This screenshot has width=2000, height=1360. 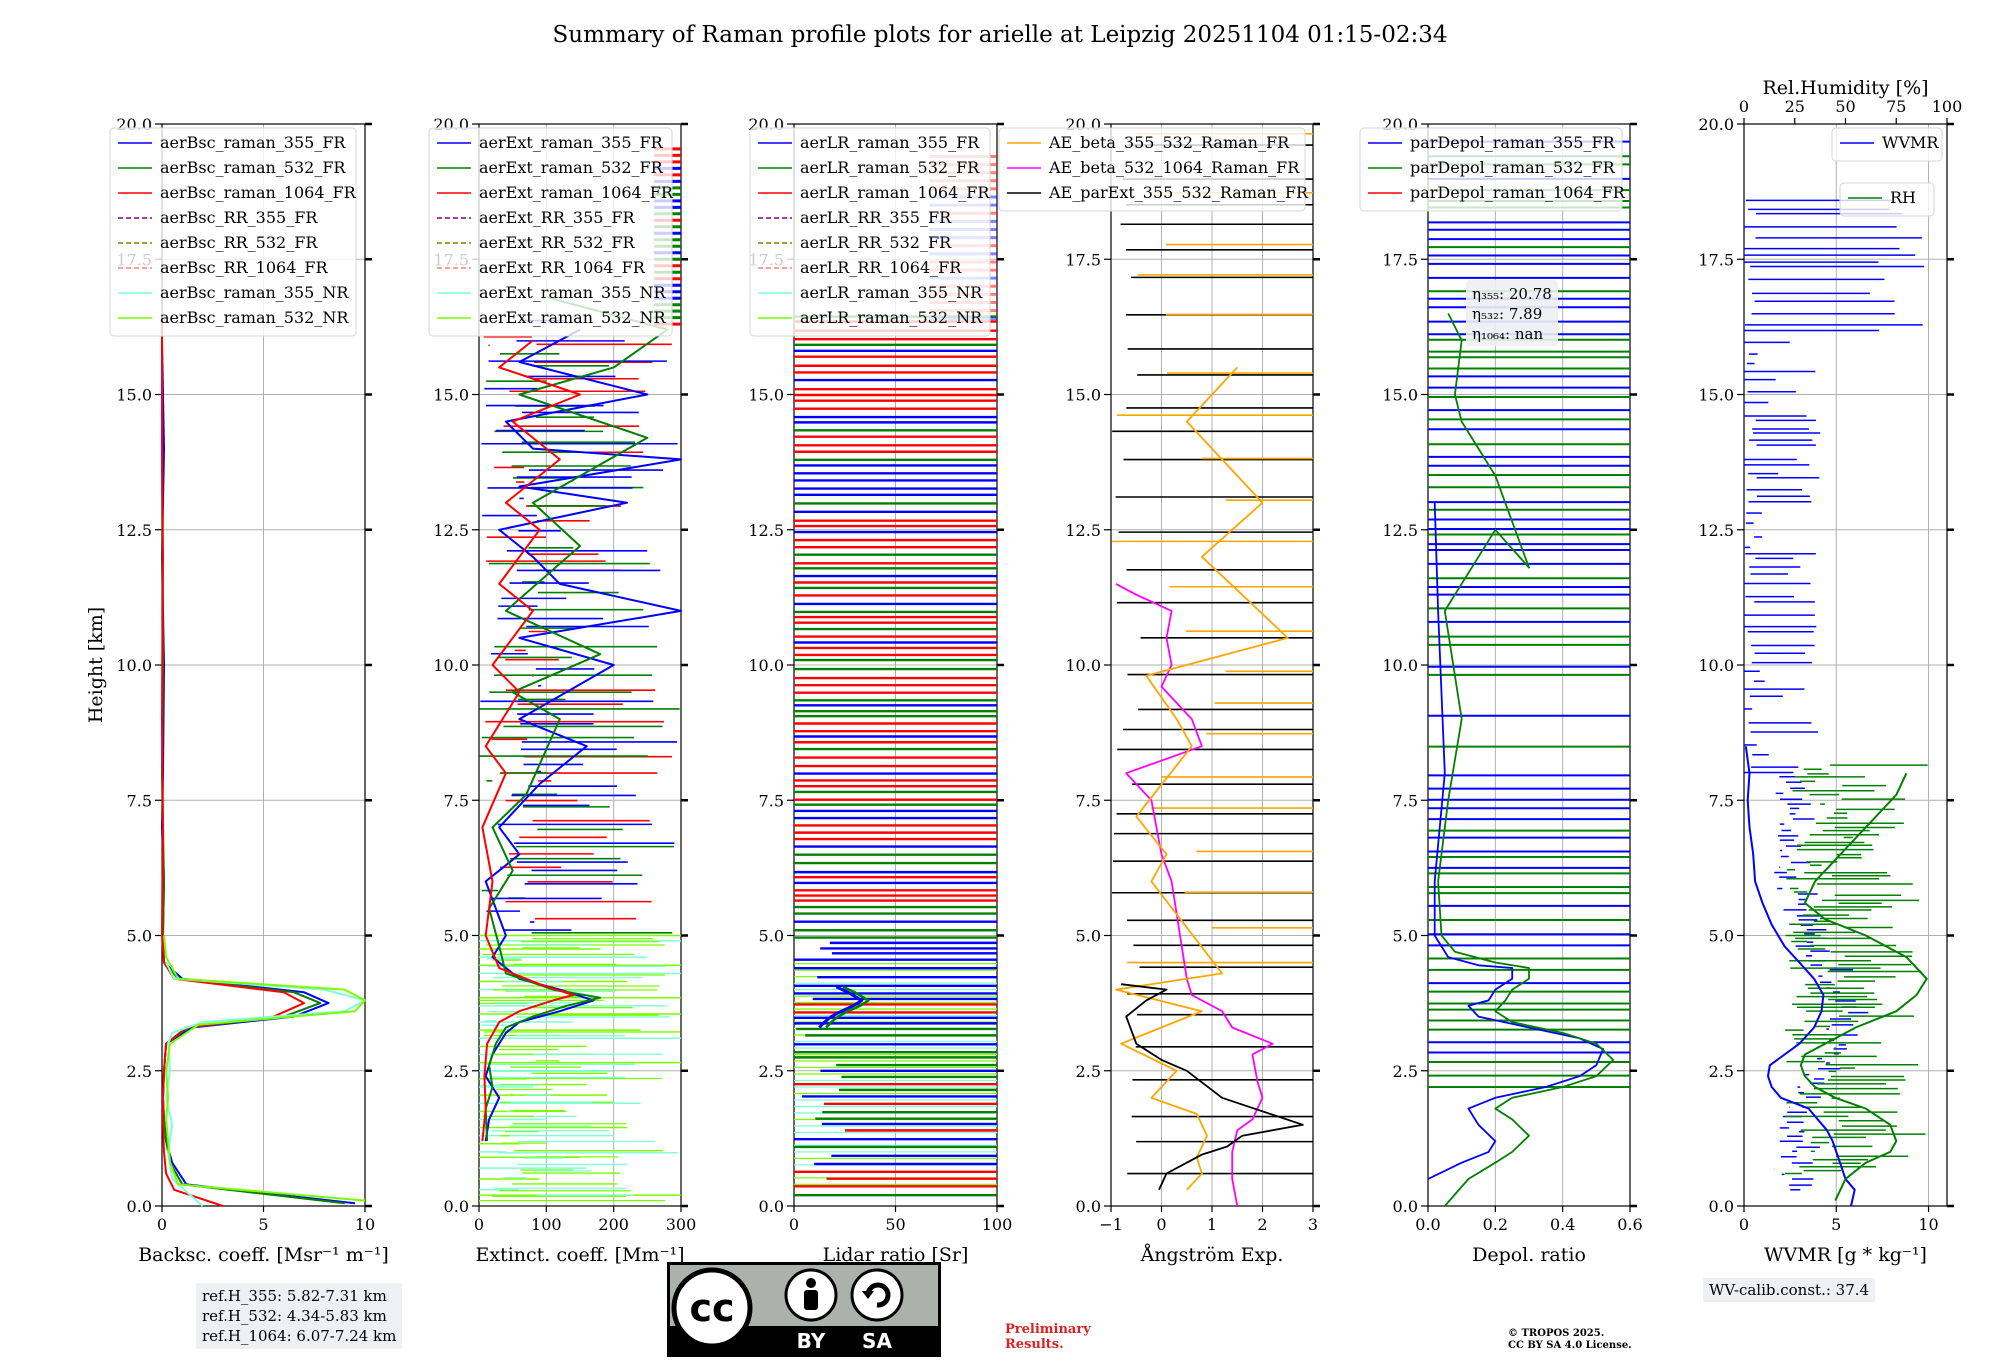 What do you see at coordinates (1903, 197) in the screenshot?
I see `legend-entry: RH` at bounding box center [1903, 197].